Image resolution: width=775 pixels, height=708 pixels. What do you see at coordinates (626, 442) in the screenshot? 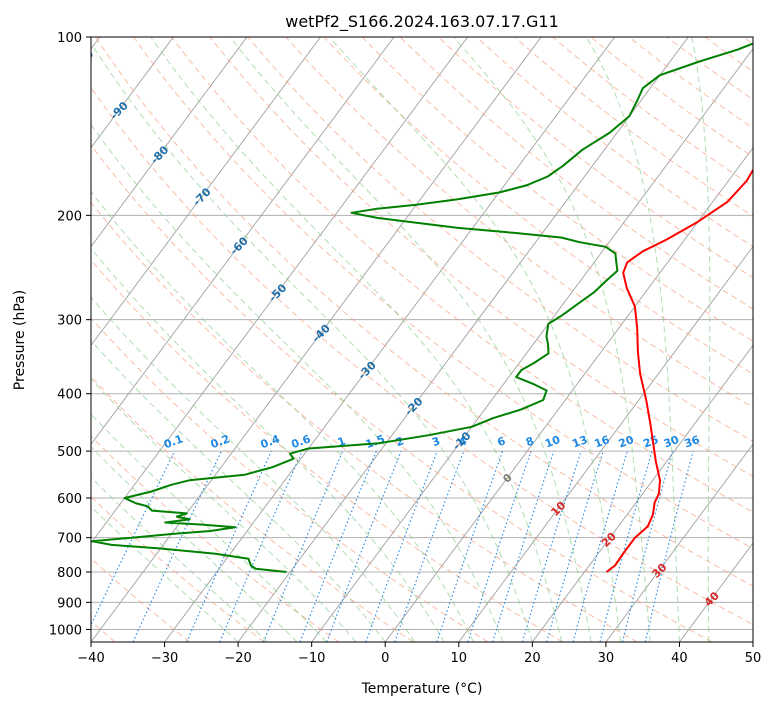
I see `mixing-ratio-label: 20` at bounding box center [626, 442].